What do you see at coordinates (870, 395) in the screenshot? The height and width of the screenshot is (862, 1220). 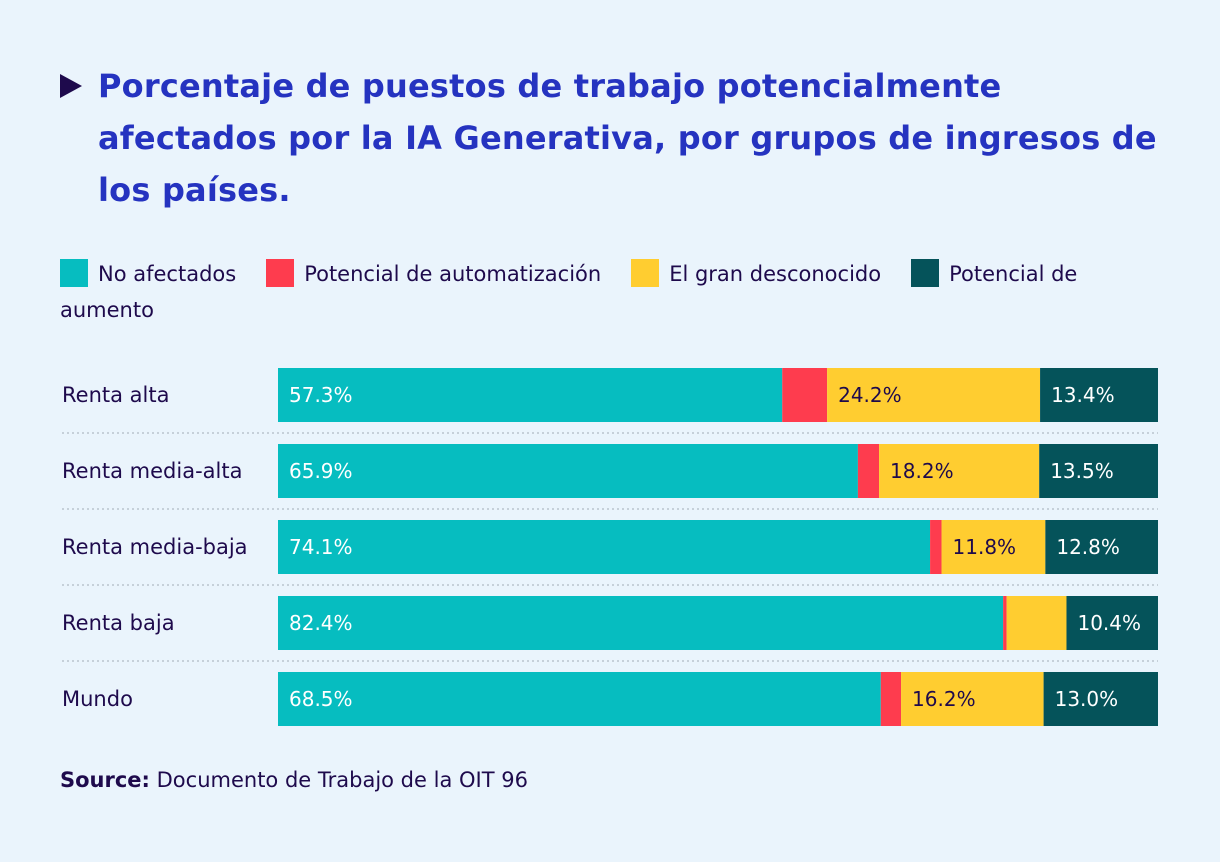 I see `data-label: 24.2%` at bounding box center [870, 395].